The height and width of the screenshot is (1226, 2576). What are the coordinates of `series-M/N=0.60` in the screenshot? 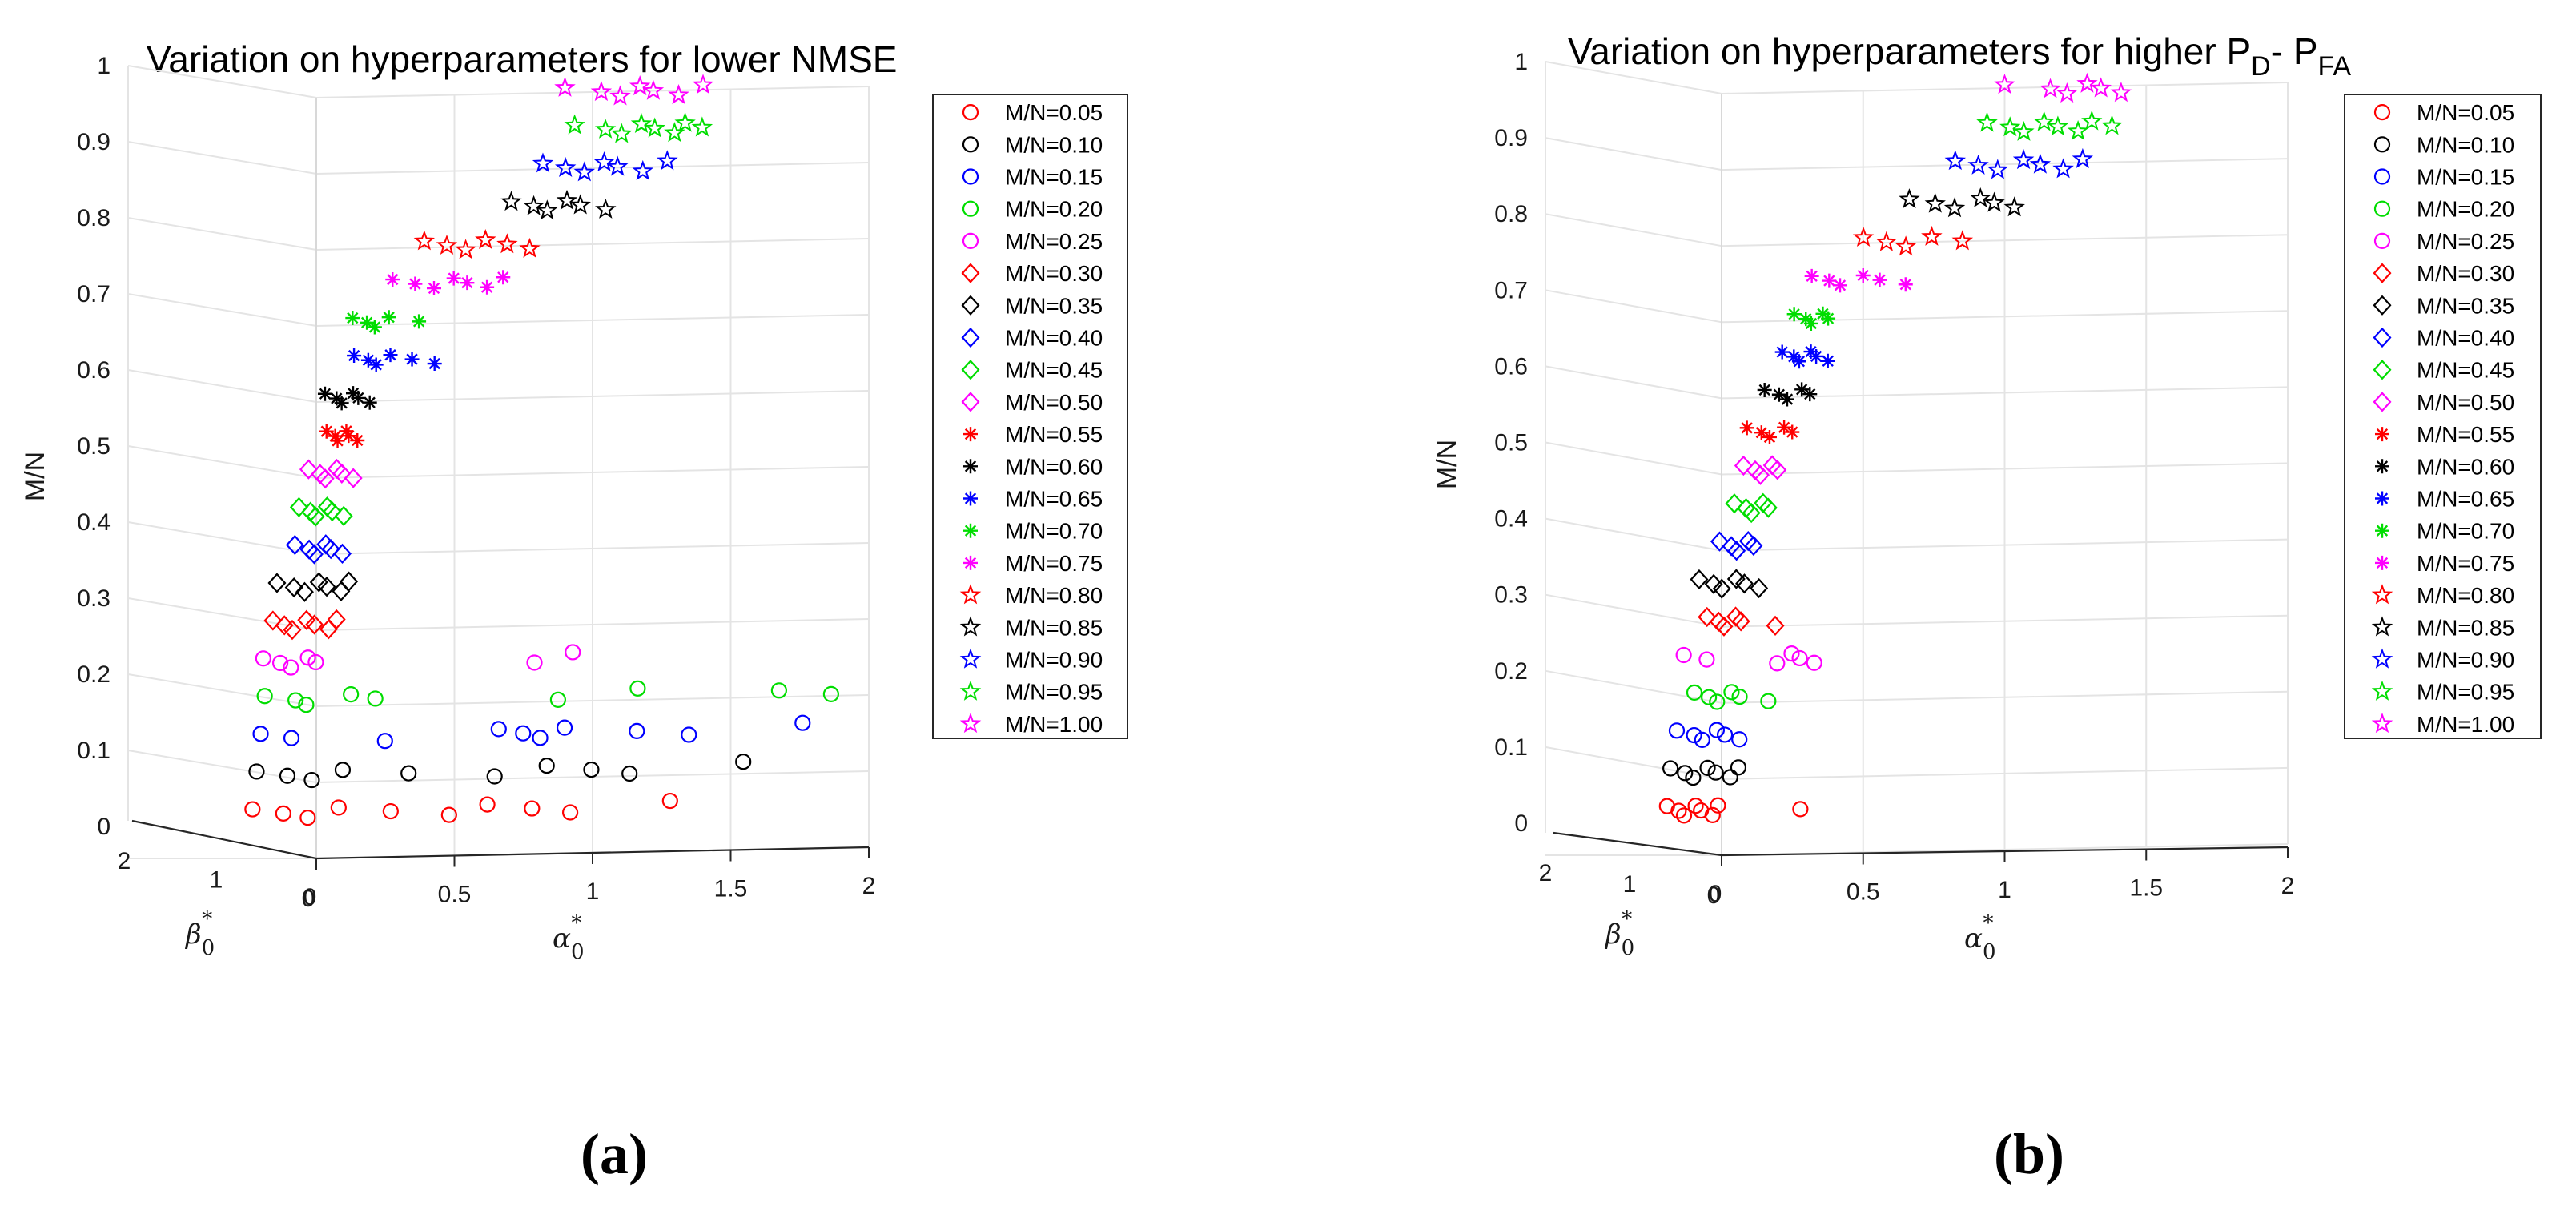 It's located at (347, 398).